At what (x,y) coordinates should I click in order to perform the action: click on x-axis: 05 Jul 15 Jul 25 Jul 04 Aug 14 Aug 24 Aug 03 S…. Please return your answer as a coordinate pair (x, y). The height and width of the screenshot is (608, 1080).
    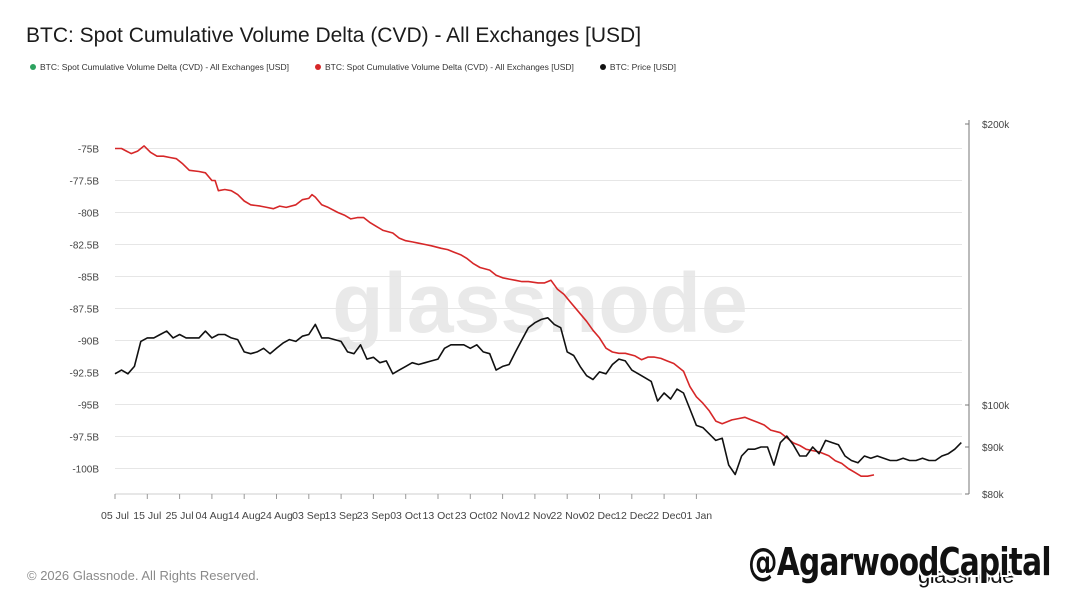
    Looking at the image, I should click on (531, 507).